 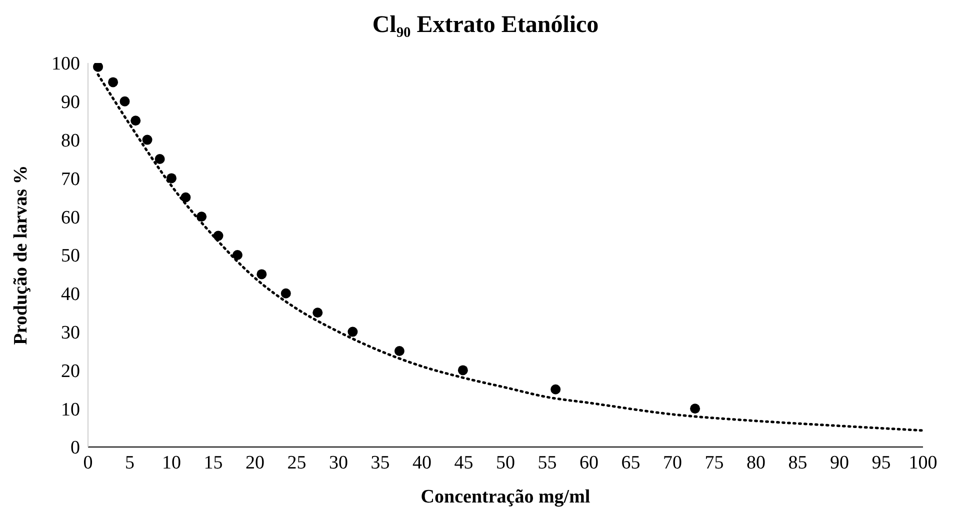 What do you see at coordinates (923, 463) in the screenshot?
I see `x-tick-label: 100` at bounding box center [923, 463].